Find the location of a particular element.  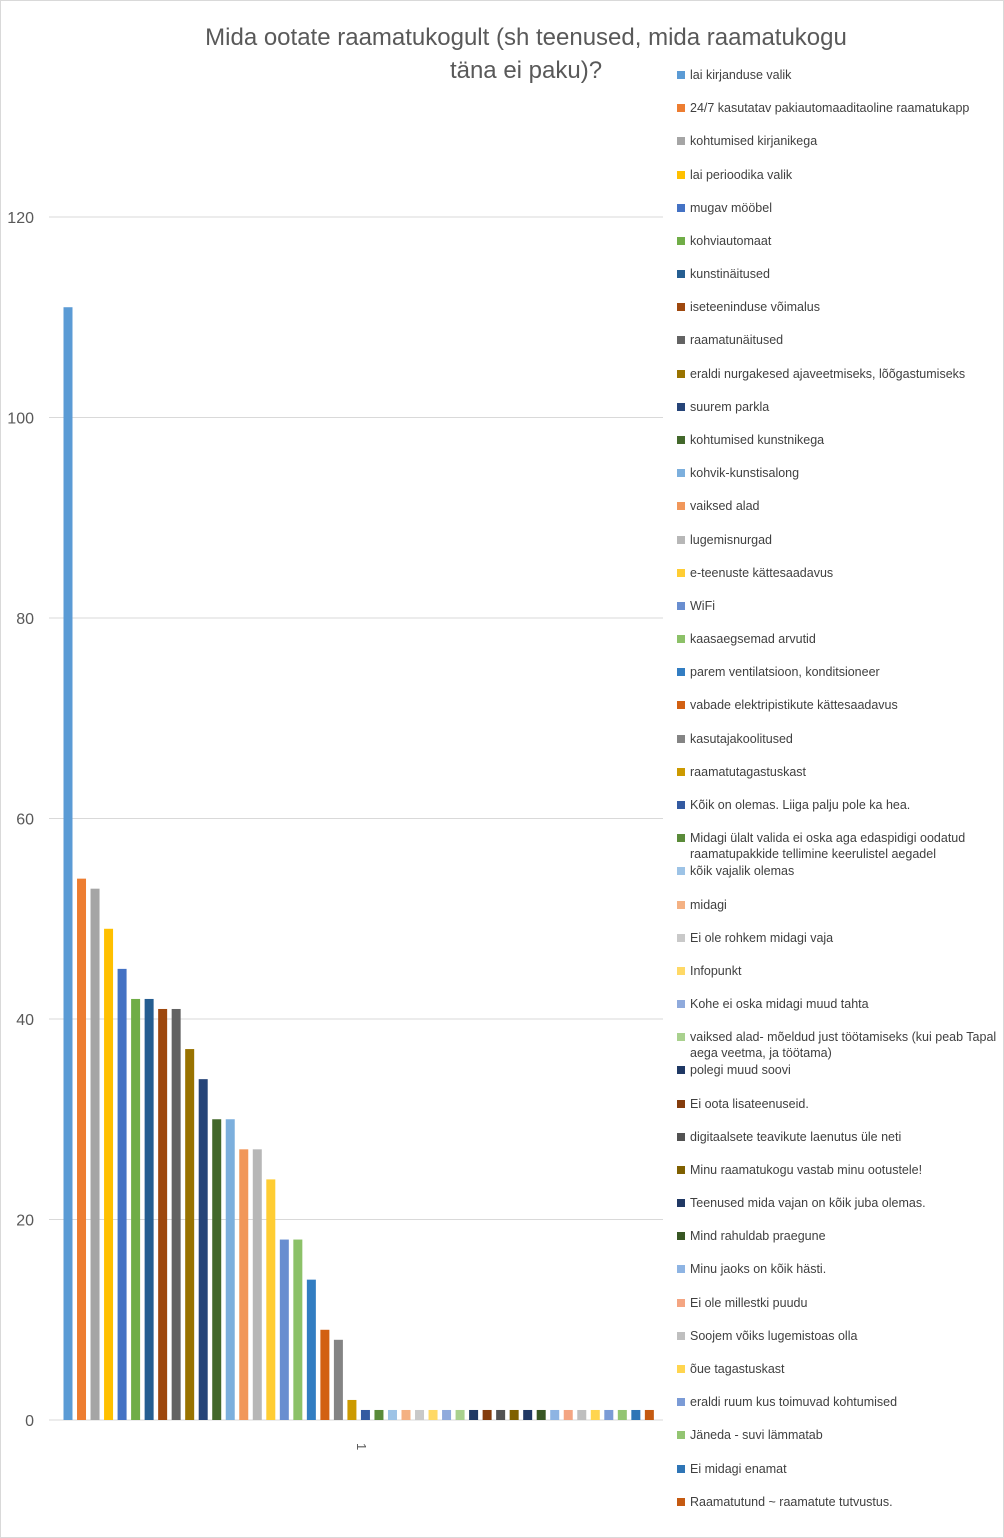

legend-label: Soojem võiks lugemistoas olla is located at coordinates (774, 1335).